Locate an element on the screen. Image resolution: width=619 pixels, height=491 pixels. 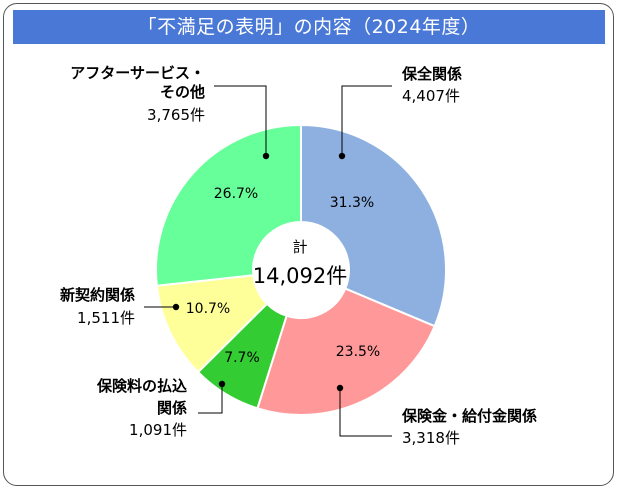
slice-percent-label: 31.3% is located at coordinates (352, 203).